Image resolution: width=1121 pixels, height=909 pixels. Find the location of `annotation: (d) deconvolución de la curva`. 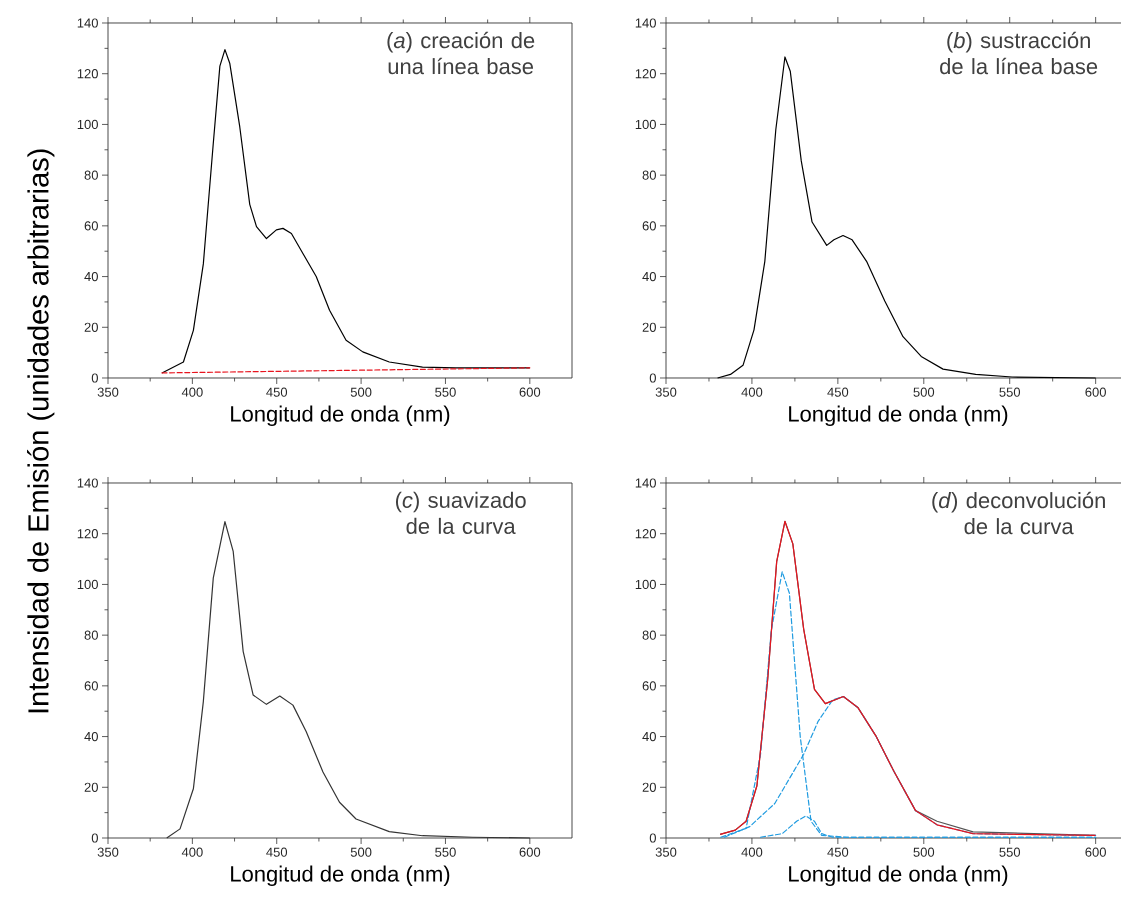

annotation: (d) deconvolución de la curva is located at coordinates (1018, 513).